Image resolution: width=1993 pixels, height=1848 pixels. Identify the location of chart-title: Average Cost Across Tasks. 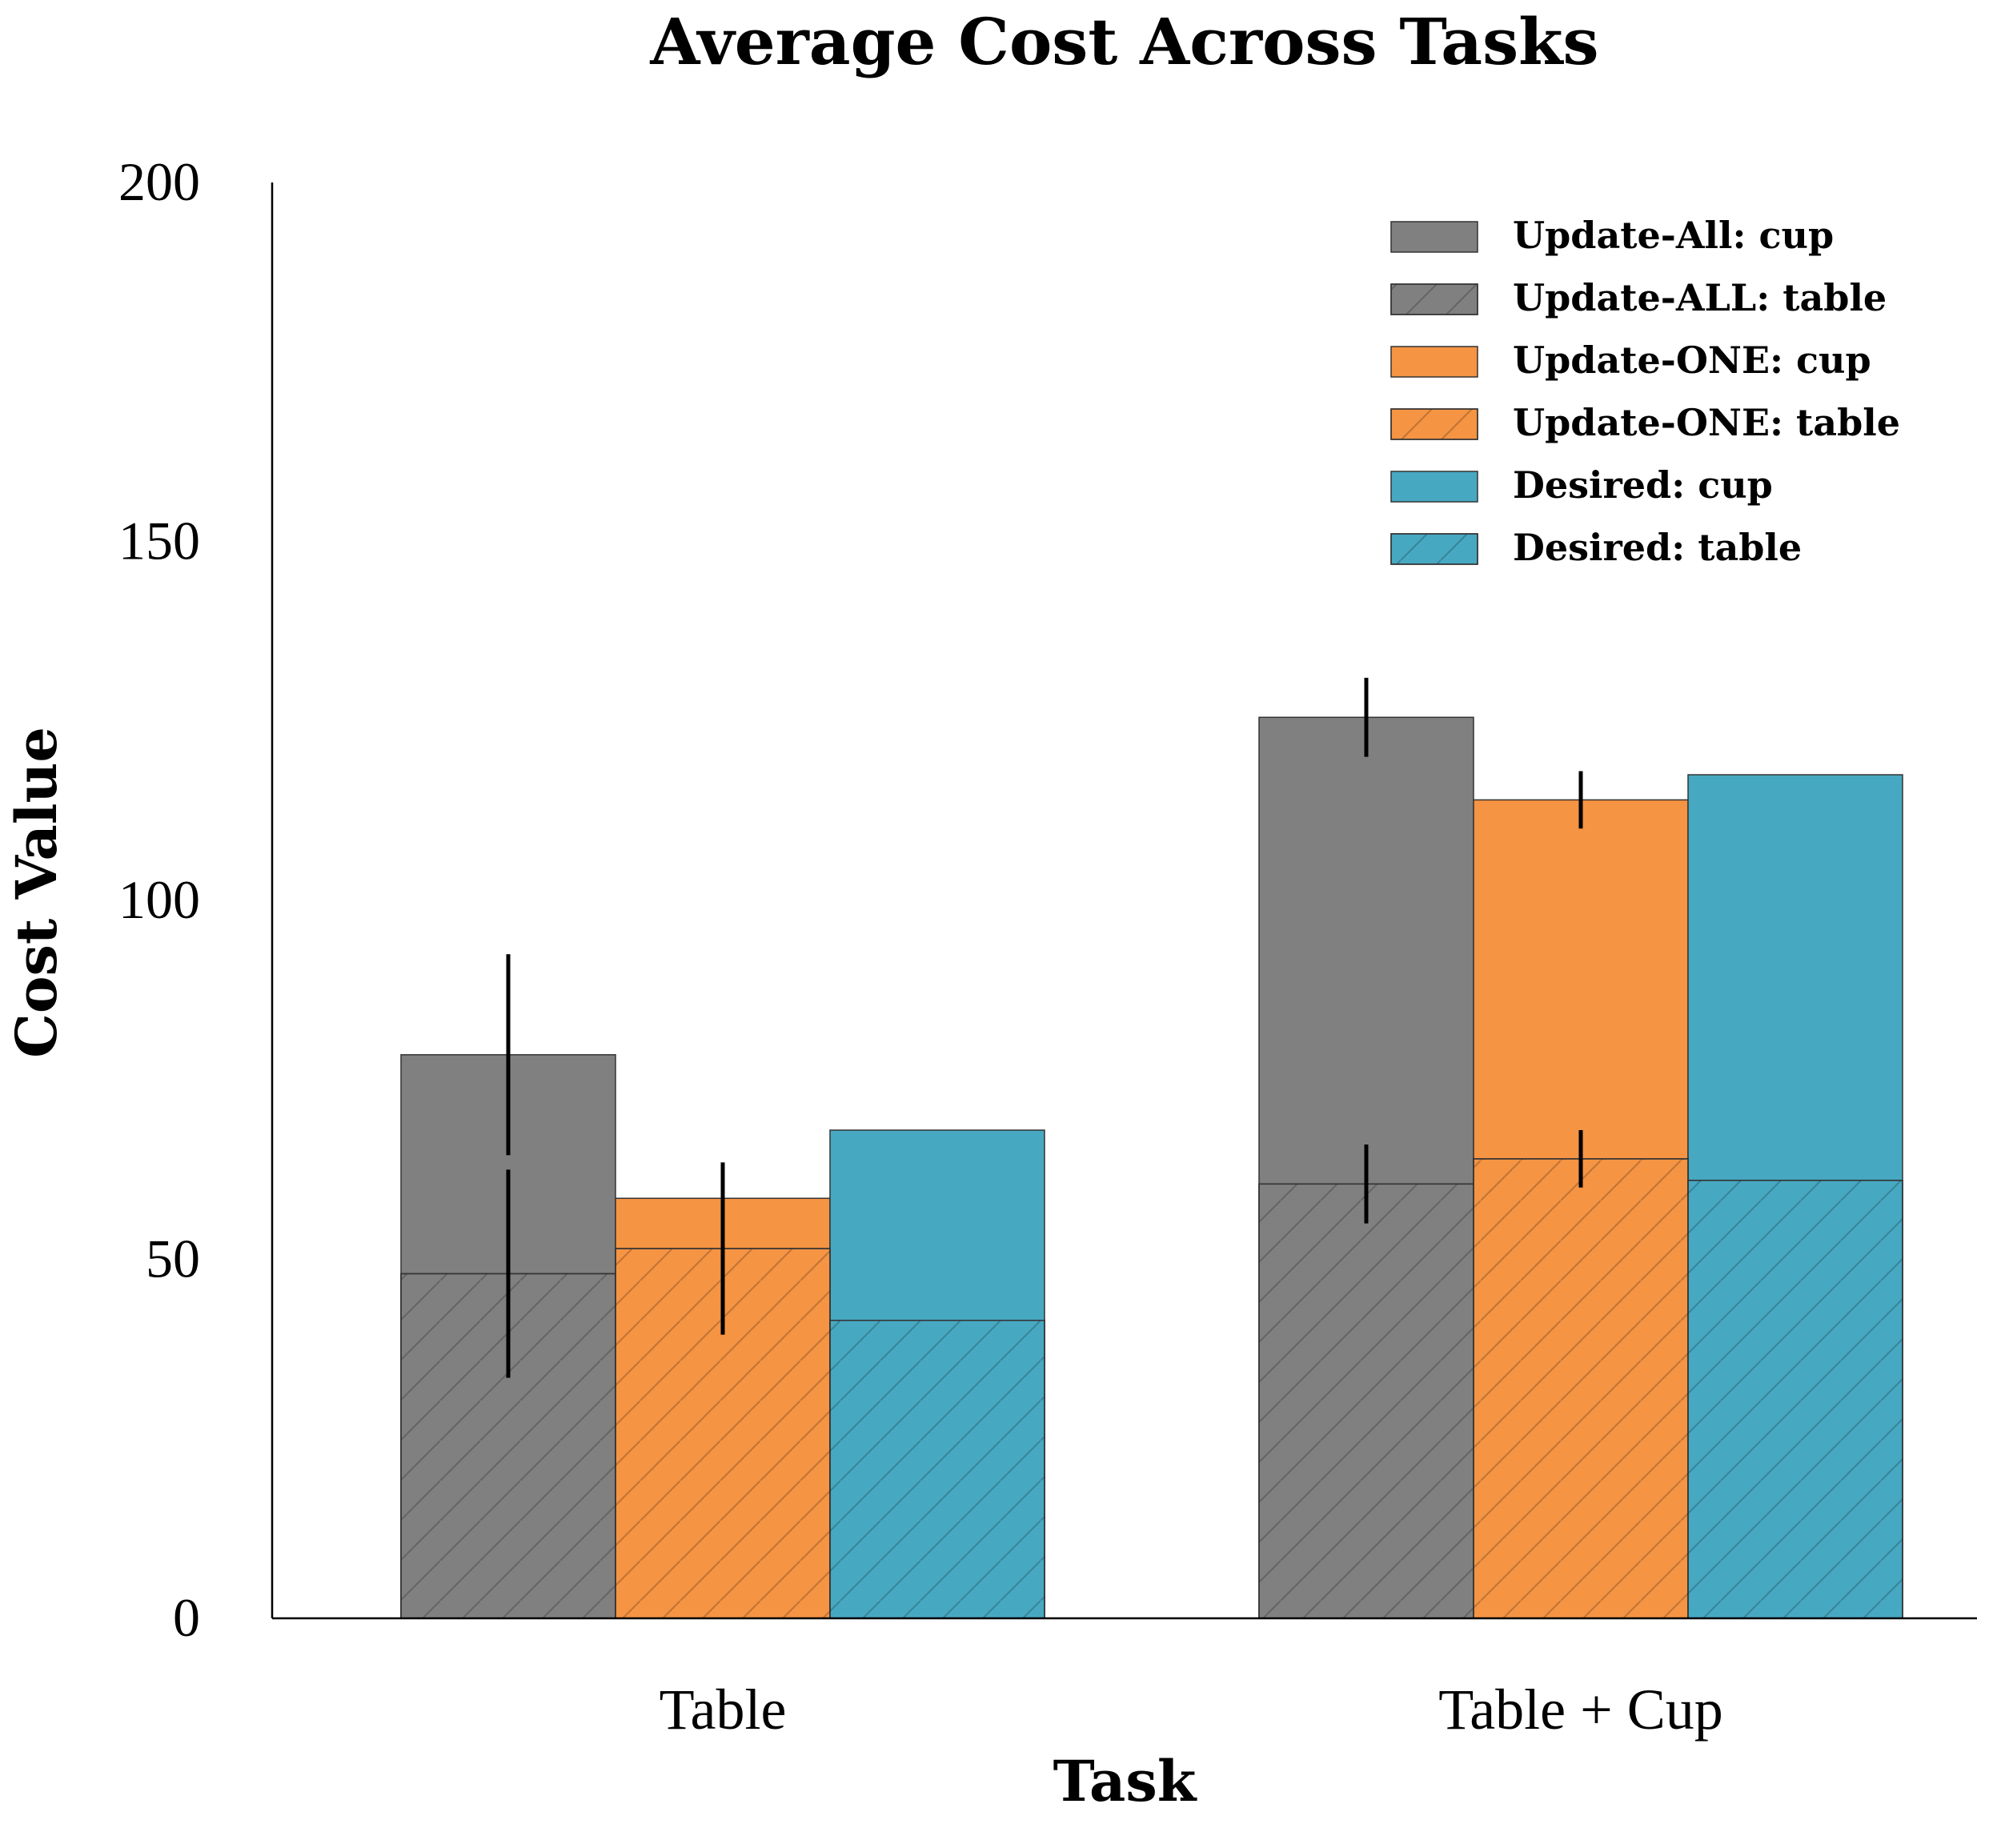
(1123, 41).